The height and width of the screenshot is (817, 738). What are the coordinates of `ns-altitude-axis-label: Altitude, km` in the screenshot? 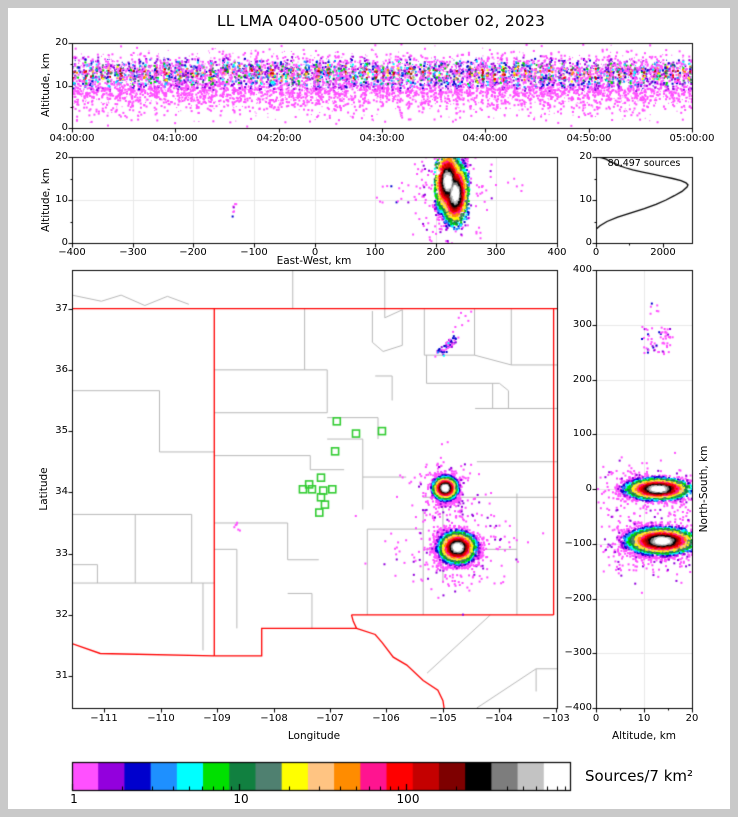 It's located at (643, 736).